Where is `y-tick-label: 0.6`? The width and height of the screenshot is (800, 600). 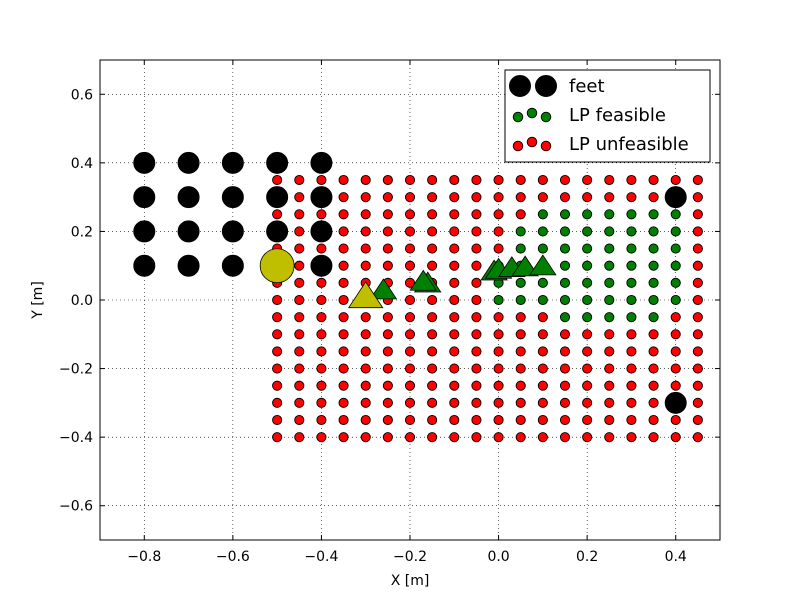
y-tick-label: 0.6 is located at coordinates (82, 95).